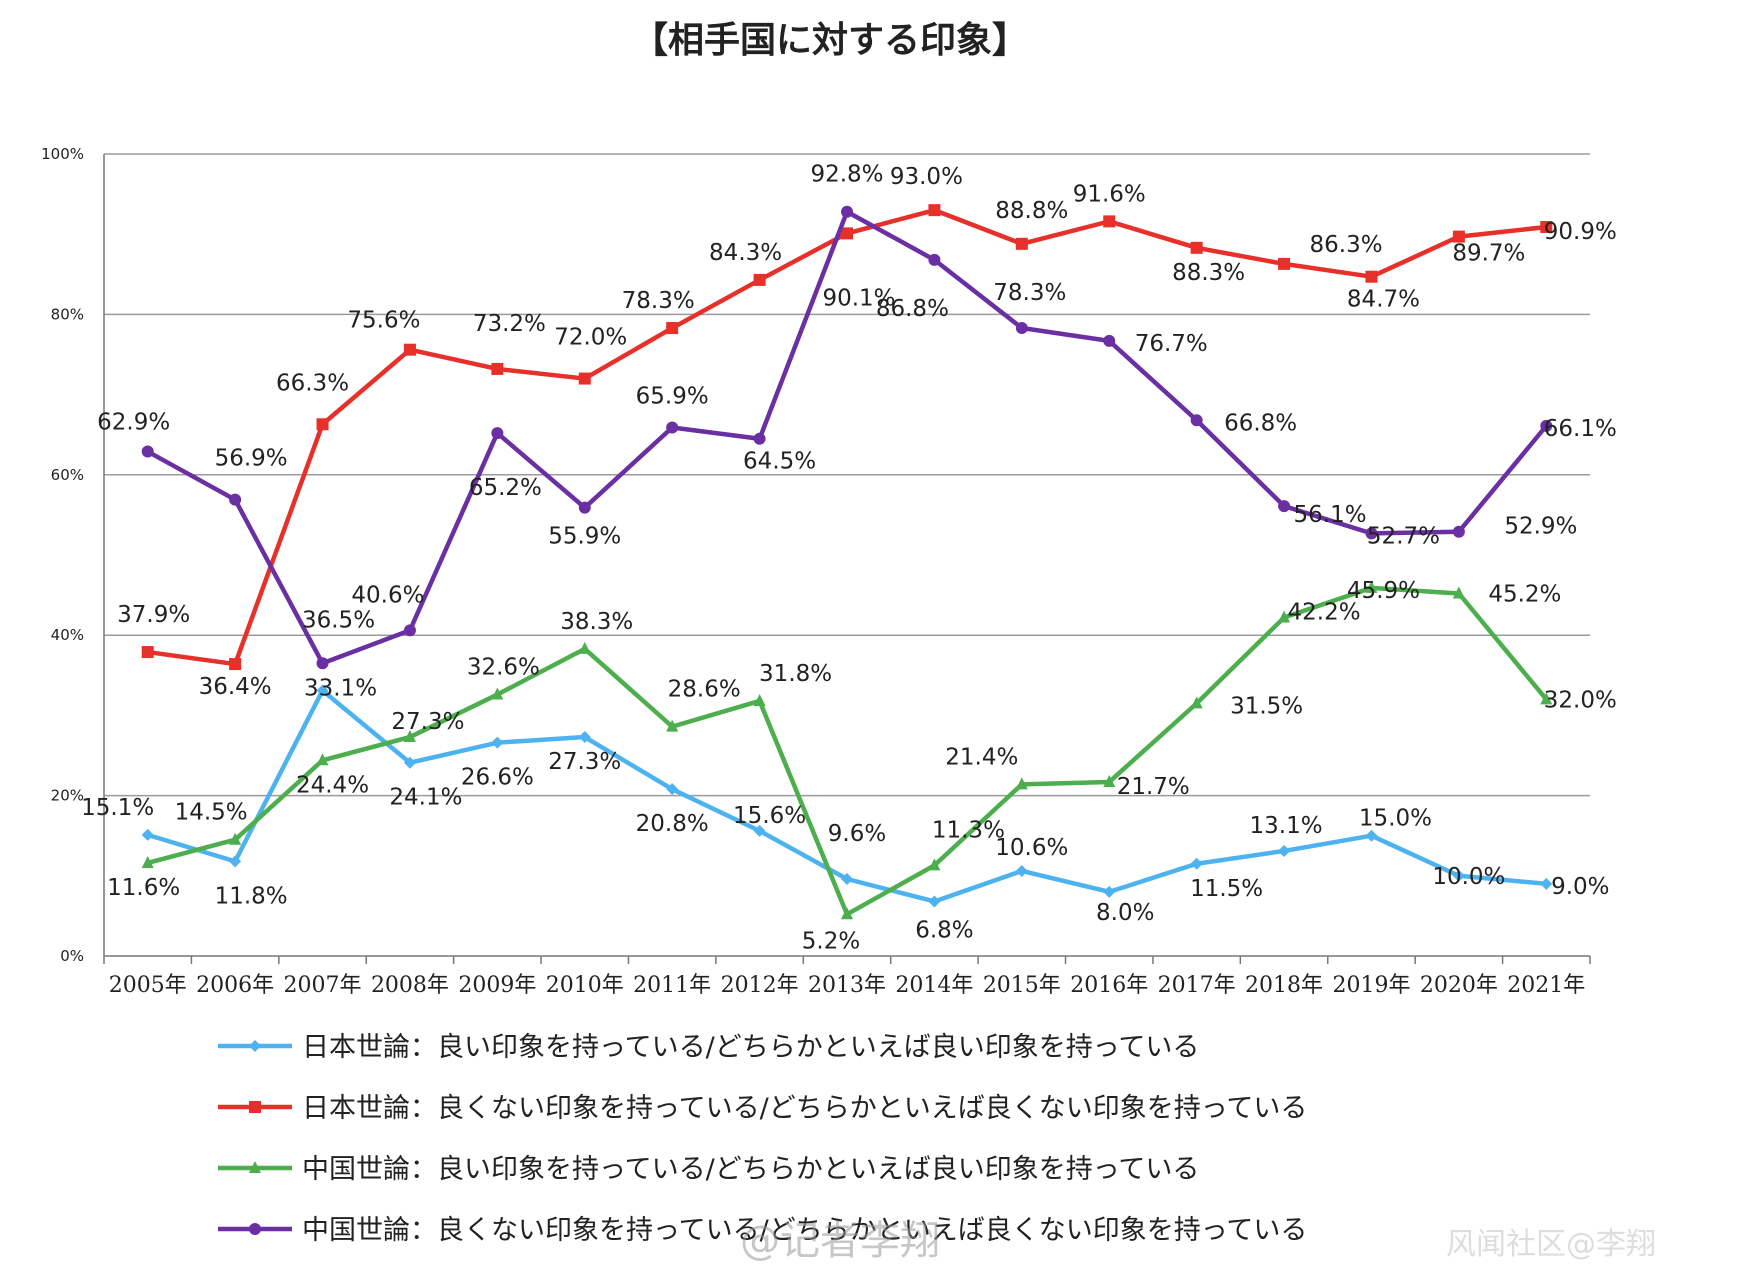 This screenshot has width=1756, height=1284. I want to click on x-tick-label: 2011年, so click(672, 985).